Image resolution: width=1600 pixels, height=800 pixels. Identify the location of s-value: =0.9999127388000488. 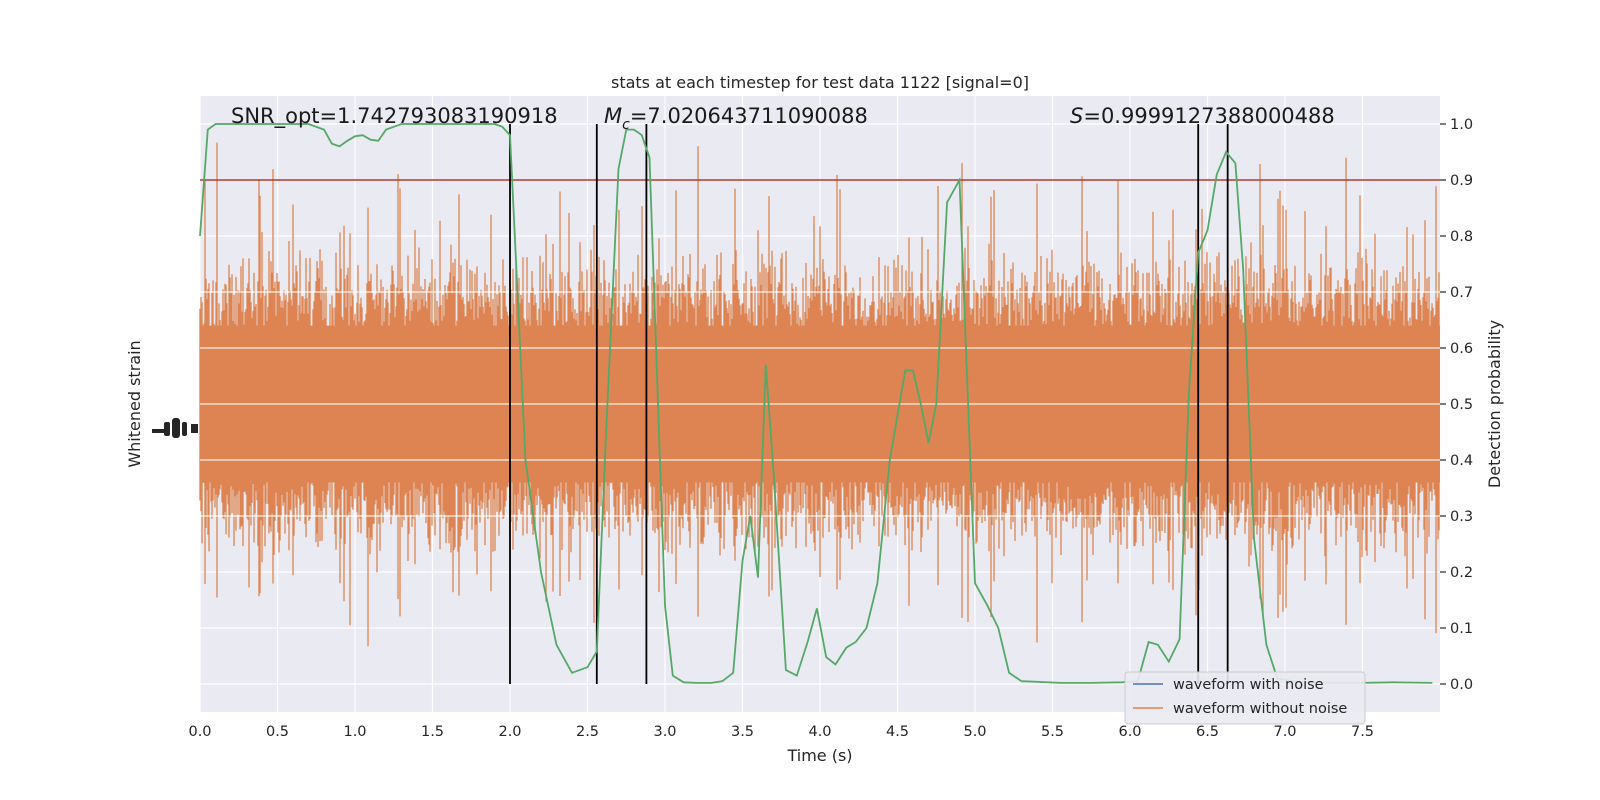
(1208, 116).